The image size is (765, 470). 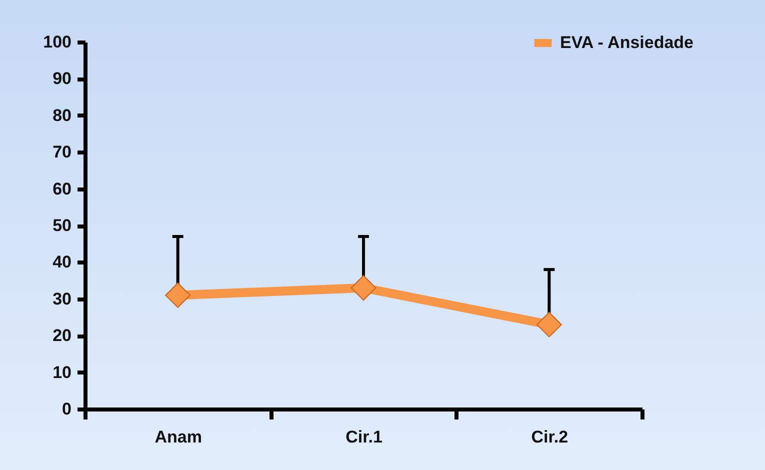 What do you see at coordinates (627, 42) in the screenshot?
I see `legend-label: EVA - Ansiedade` at bounding box center [627, 42].